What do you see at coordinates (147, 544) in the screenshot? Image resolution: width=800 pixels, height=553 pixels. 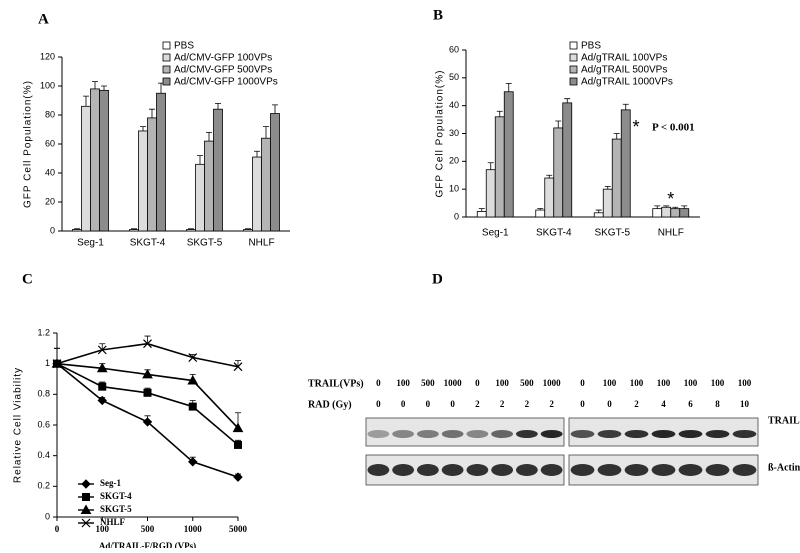 I see `x-axis-label: Ad/TRAIL-F/RGD (VPs)` at bounding box center [147, 544].